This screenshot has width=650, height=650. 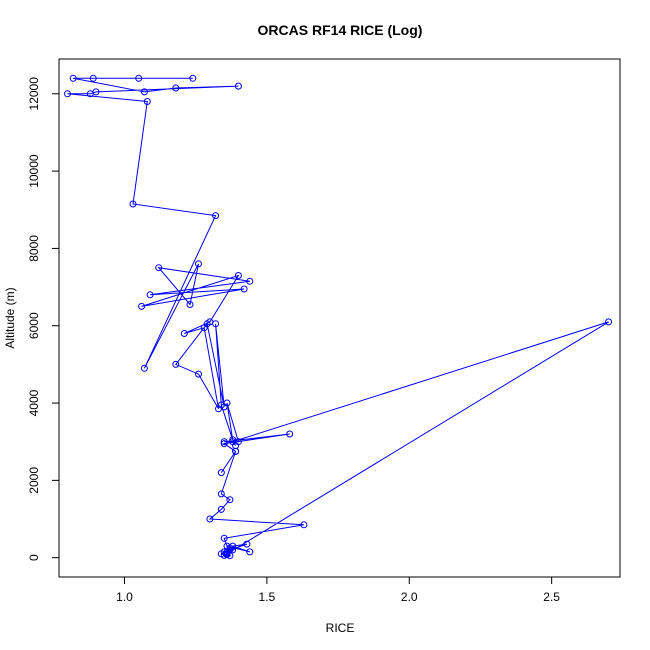 What do you see at coordinates (340, 628) in the screenshot?
I see `x-axis-label: RICE` at bounding box center [340, 628].